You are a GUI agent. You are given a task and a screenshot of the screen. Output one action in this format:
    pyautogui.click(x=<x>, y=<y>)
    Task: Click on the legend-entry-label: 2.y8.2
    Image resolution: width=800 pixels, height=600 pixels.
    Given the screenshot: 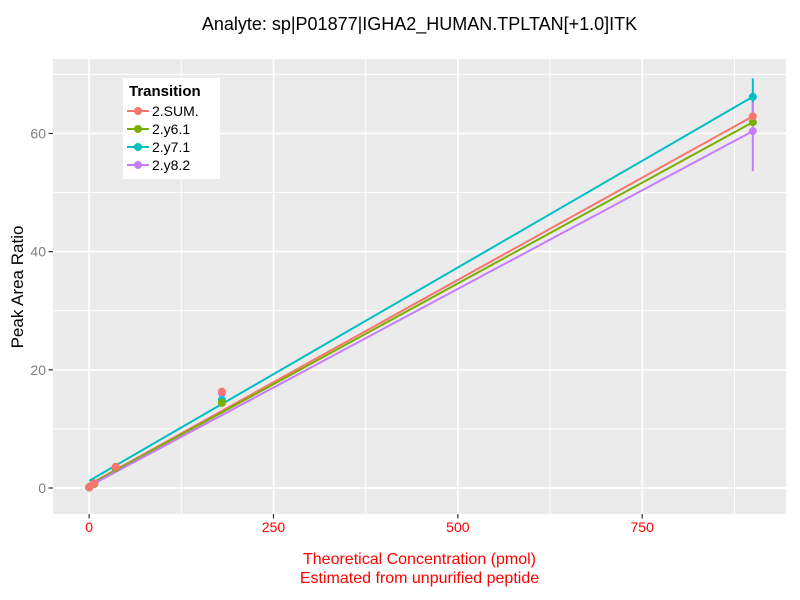 What is the action you would take?
    pyautogui.click(x=171, y=165)
    